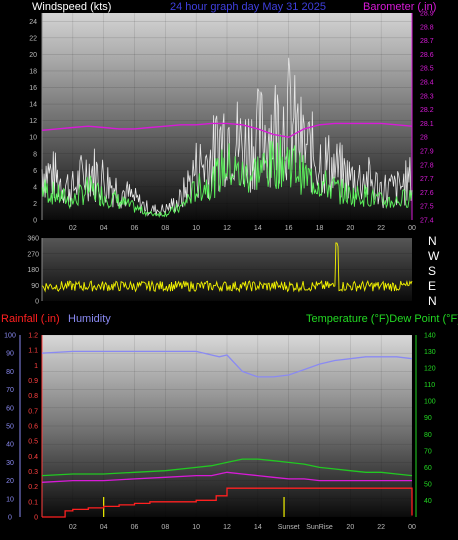 The height and width of the screenshot is (540, 458). What do you see at coordinates (381, 527) in the screenshot?
I see `bottom-x-tick-label: 22` at bounding box center [381, 527].